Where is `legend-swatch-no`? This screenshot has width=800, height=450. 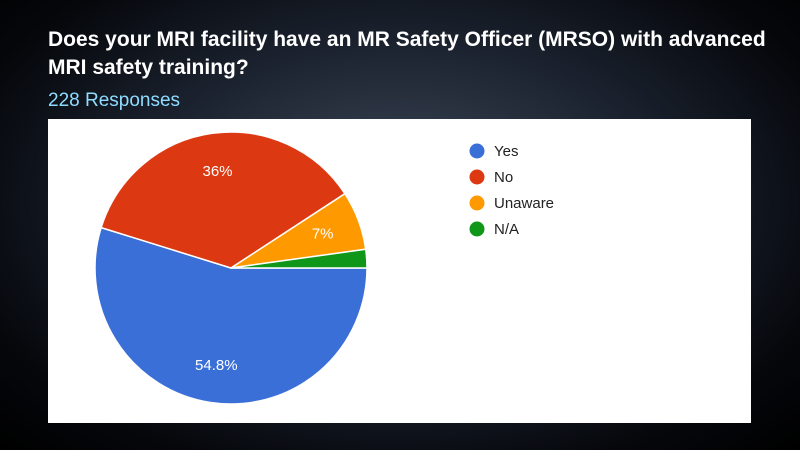 legend-swatch-no is located at coordinates (477, 177).